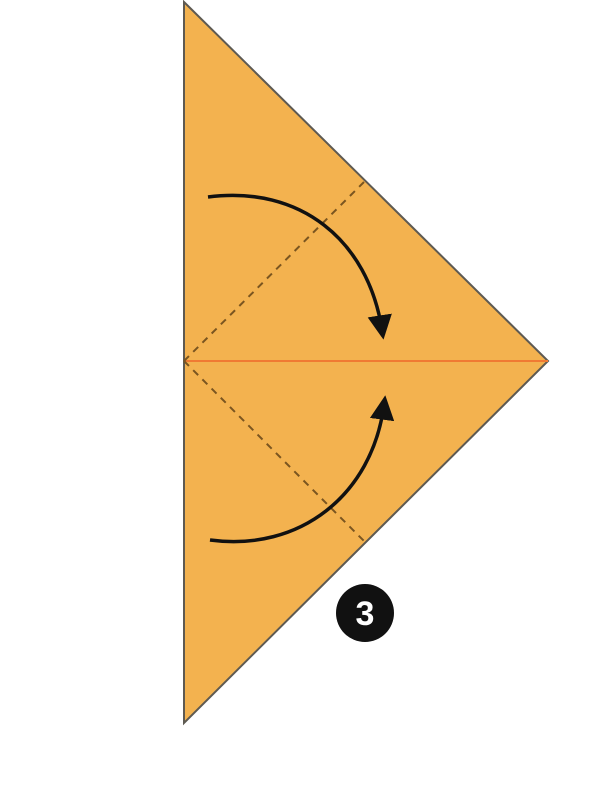 This screenshot has width=612, height=792. I want to click on lower-fold-line, so click(274, 451).